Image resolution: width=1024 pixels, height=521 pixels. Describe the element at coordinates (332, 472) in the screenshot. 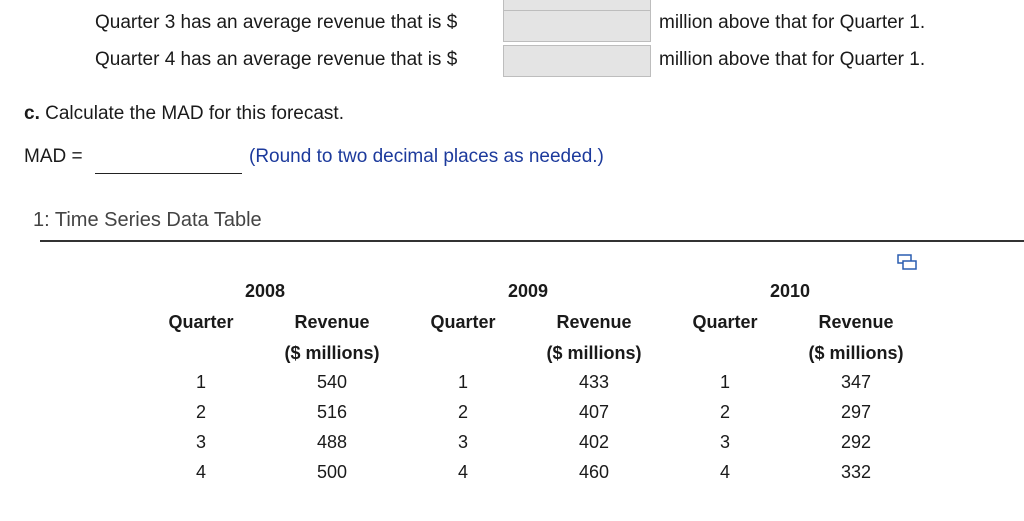

I see `revenue-cell: 500` at that location.